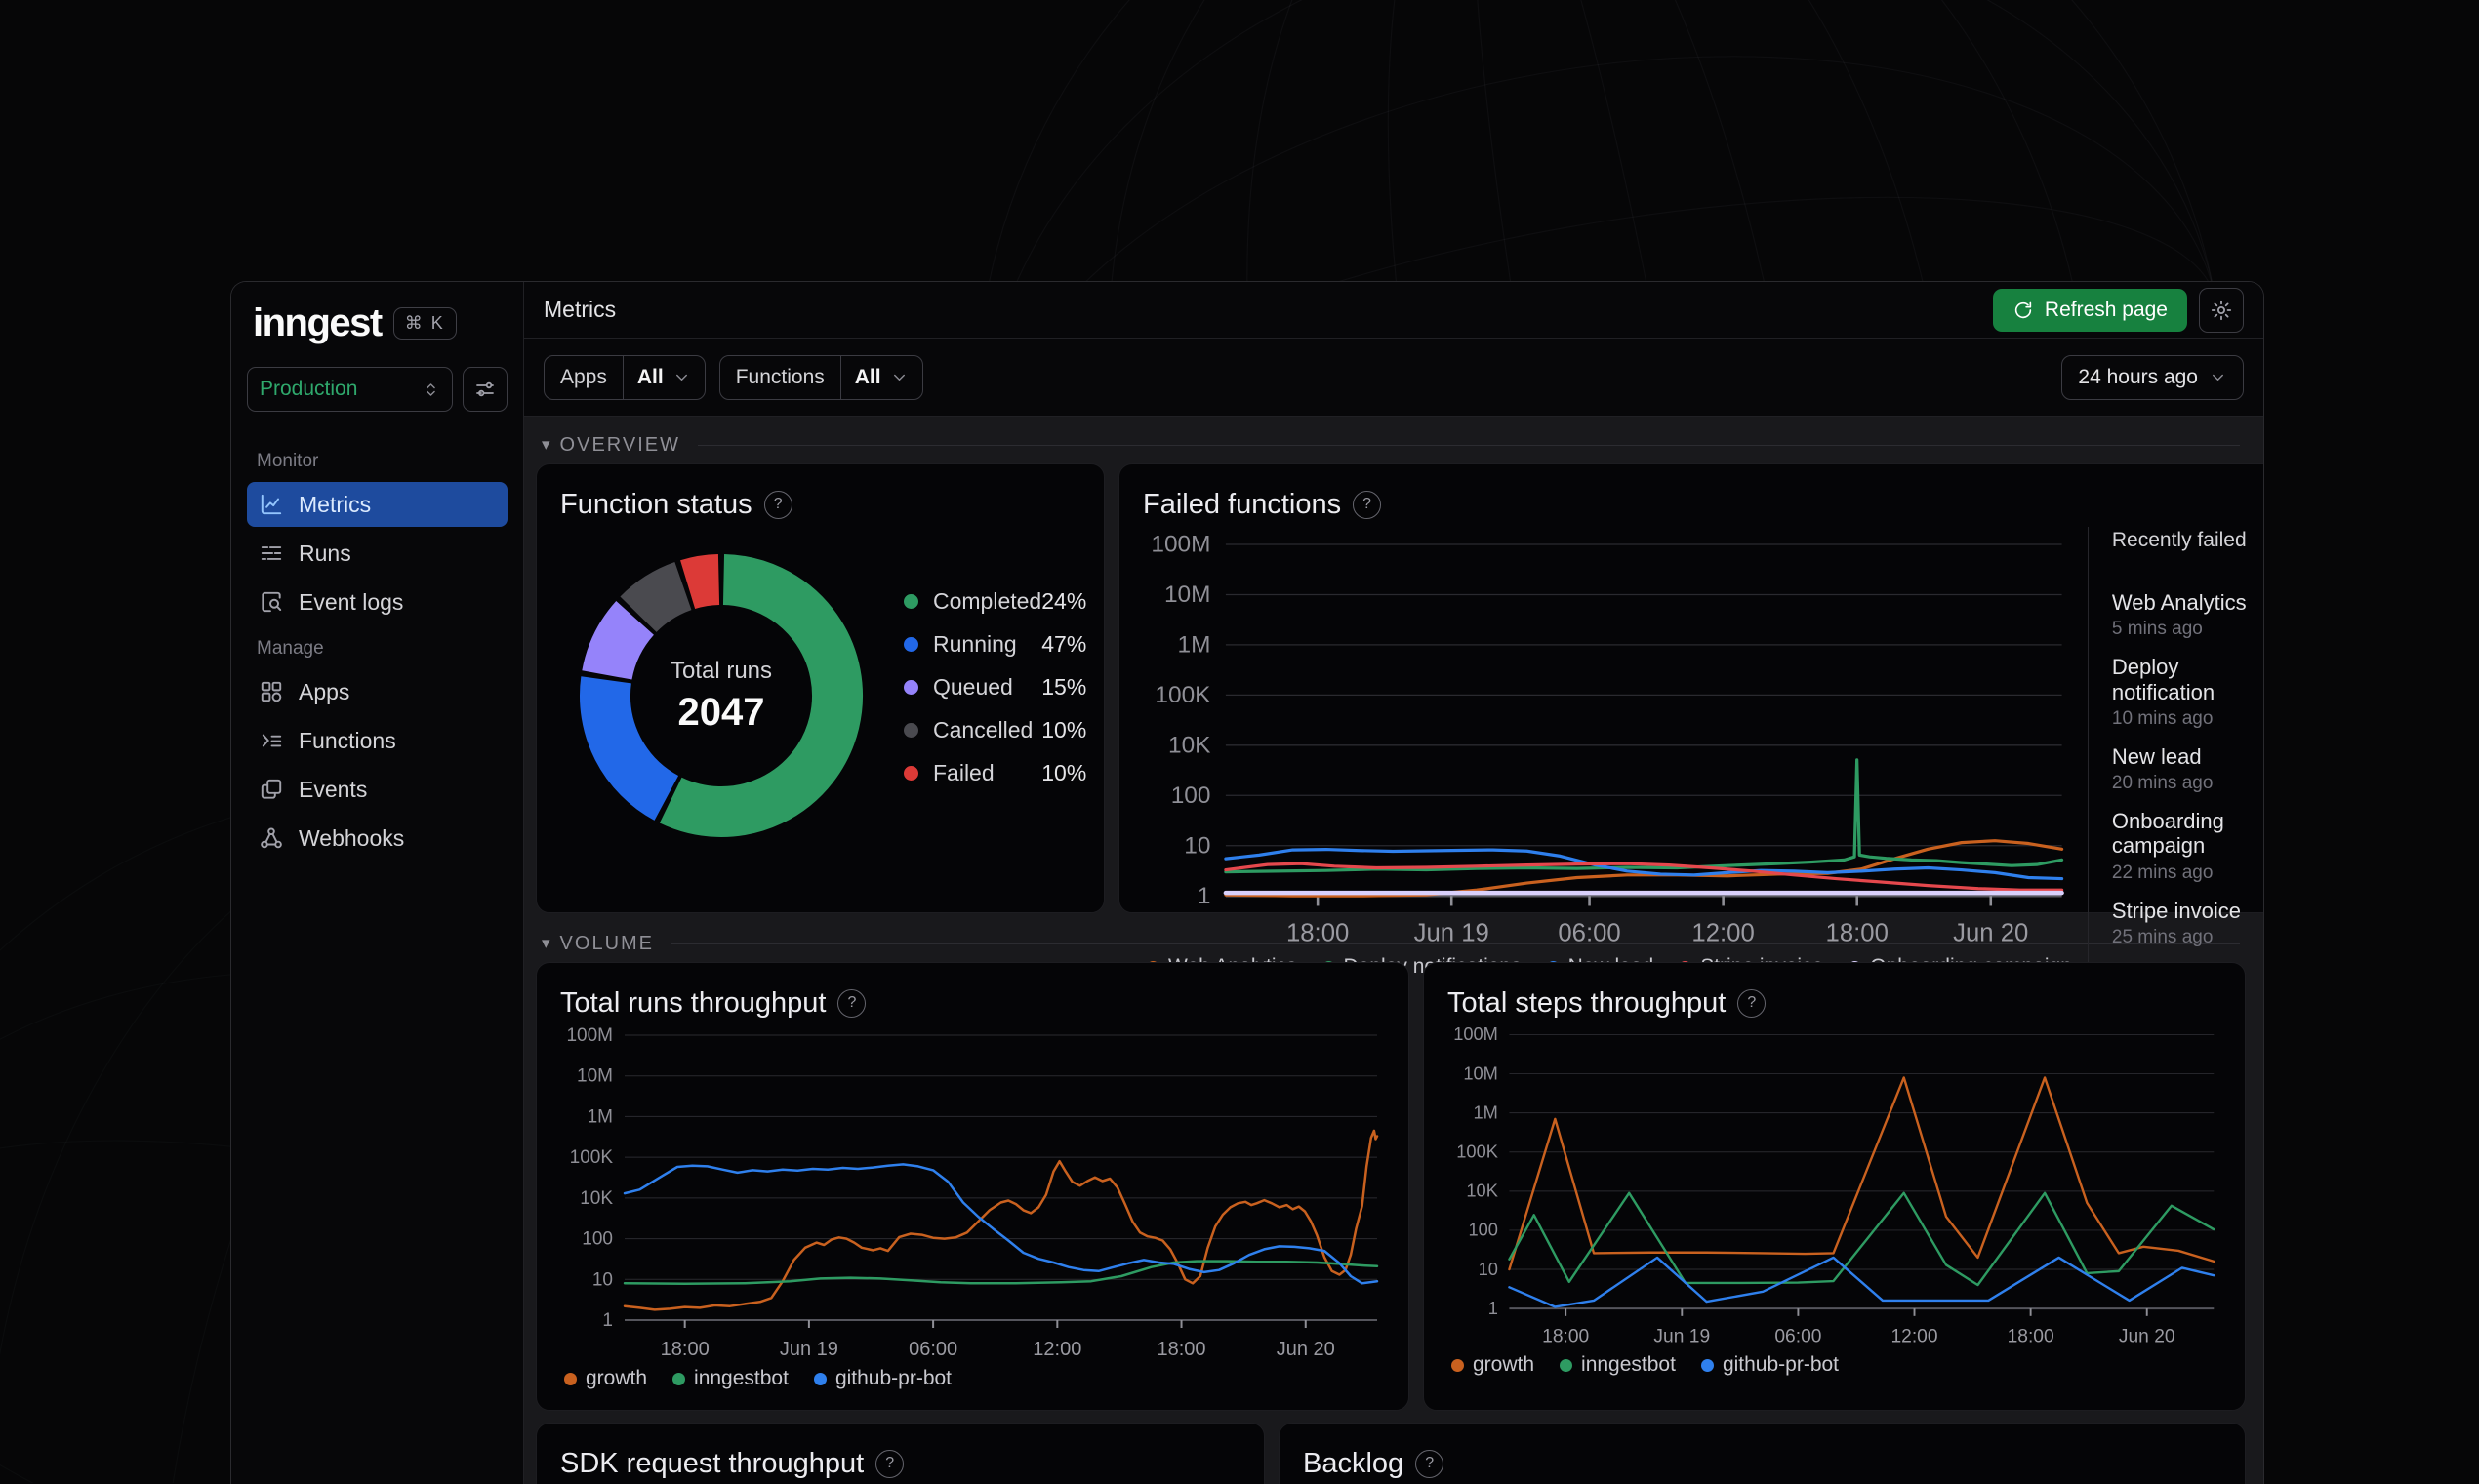 The height and width of the screenshot is (1484, 2479). I want to click on legend-label: Completed, so click(987, 600).